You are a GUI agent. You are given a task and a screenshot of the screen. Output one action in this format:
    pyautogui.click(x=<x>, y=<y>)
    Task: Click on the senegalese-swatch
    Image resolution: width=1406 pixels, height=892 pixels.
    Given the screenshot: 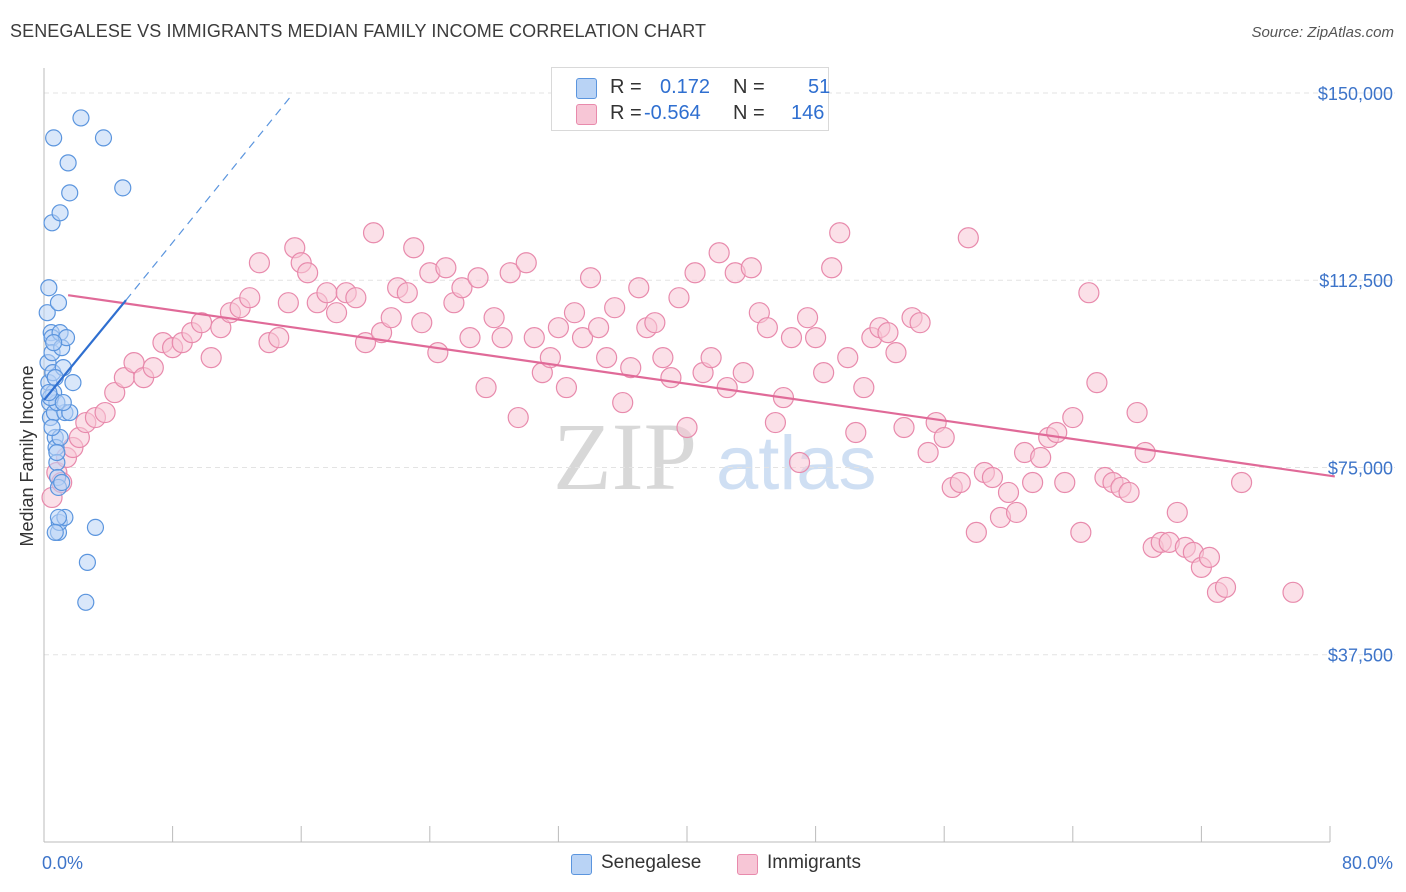 What is the action you would take?
    pyautogui.click(x=586, y=88)
    